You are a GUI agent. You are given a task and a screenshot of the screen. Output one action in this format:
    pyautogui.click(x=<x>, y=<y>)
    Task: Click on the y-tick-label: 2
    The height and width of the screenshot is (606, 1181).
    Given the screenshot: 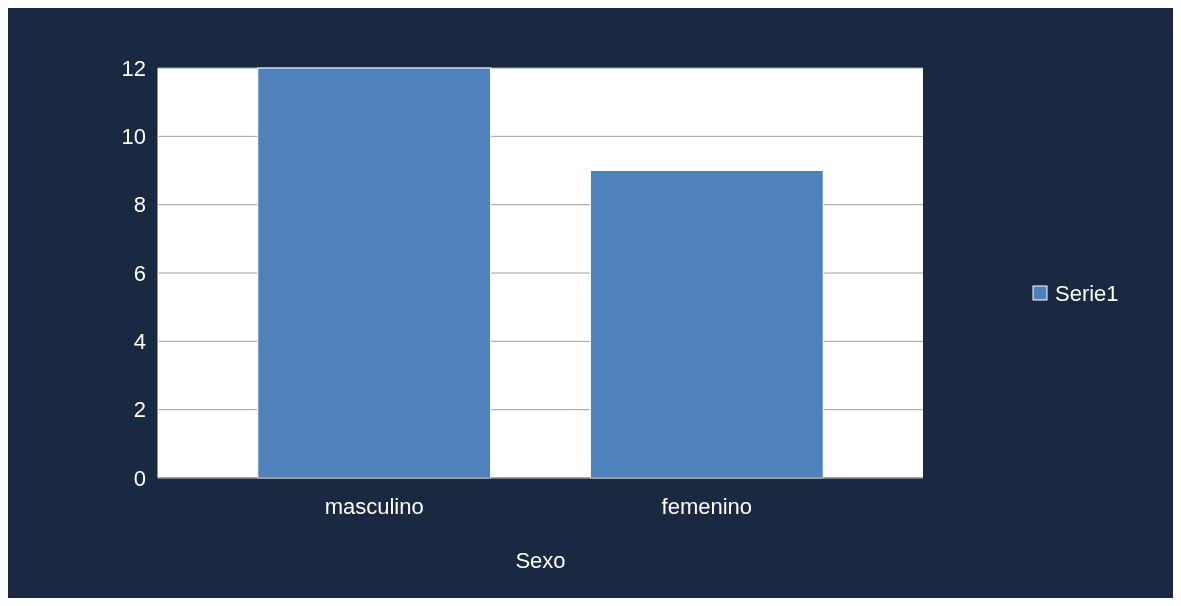 What is the action you would take?
    pyautogui.click(x=139, y=410)
    